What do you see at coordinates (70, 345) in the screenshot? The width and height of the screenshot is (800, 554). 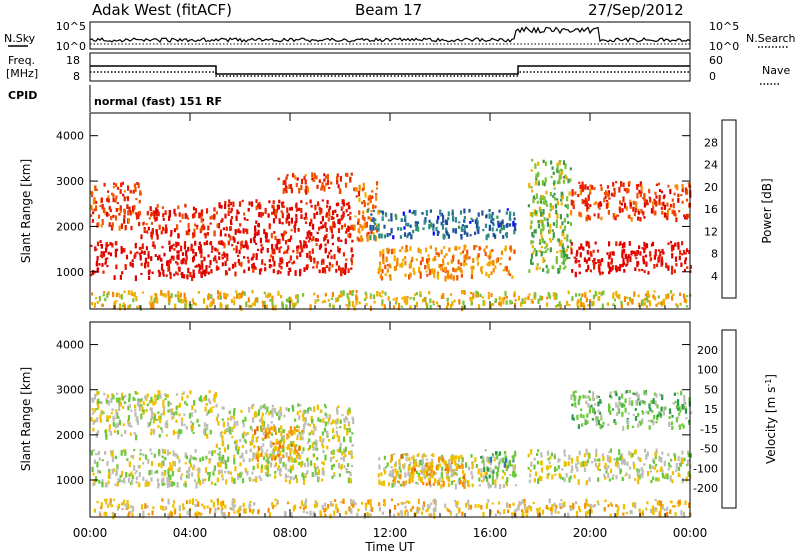 I see `velocity-y-tick-label: 4000` at bounding box center [70, 345].